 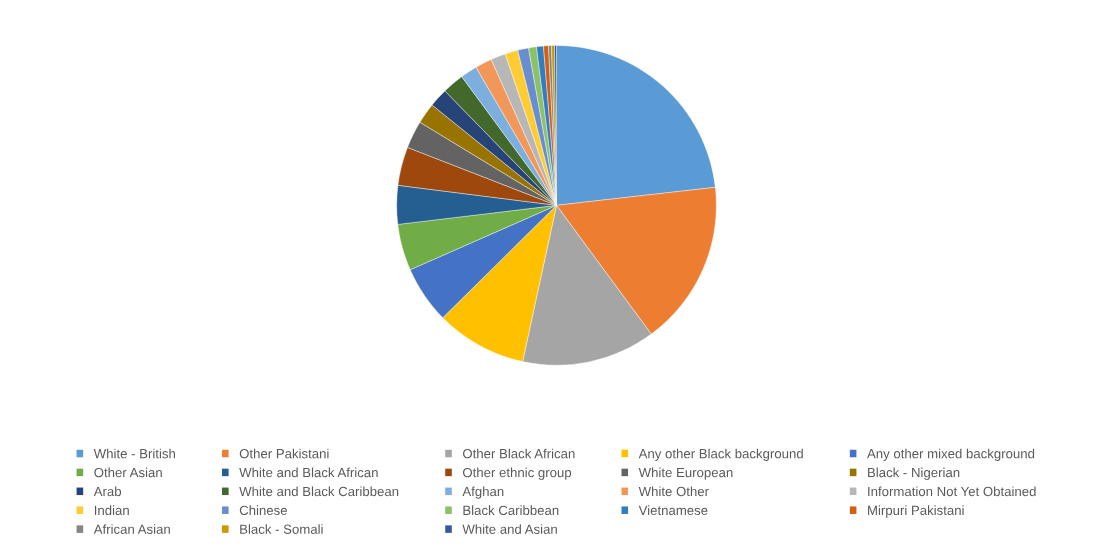 What do you see at coordinates (128, 472) in the screenshot?
I see `legend-label: Other Asian` at bounding box center [128, 472].